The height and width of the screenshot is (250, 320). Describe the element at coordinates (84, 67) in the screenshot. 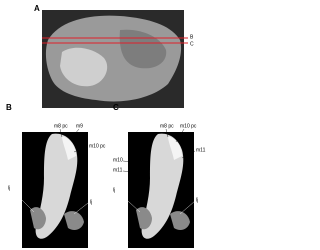

I see `specimen-highlight` at that location.